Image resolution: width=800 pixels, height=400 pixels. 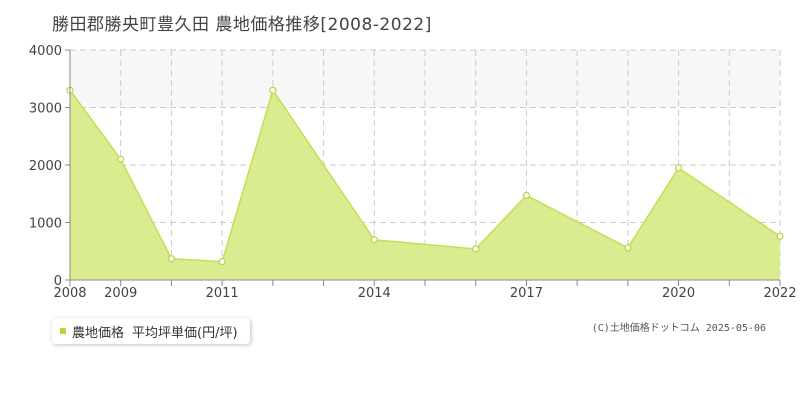 What do you see at coordinates (678, 328) in the screenshot?
I see `copyright-credit: (C)土地価格ドットコム 2025-05-06` at bounding box center [678, 328].